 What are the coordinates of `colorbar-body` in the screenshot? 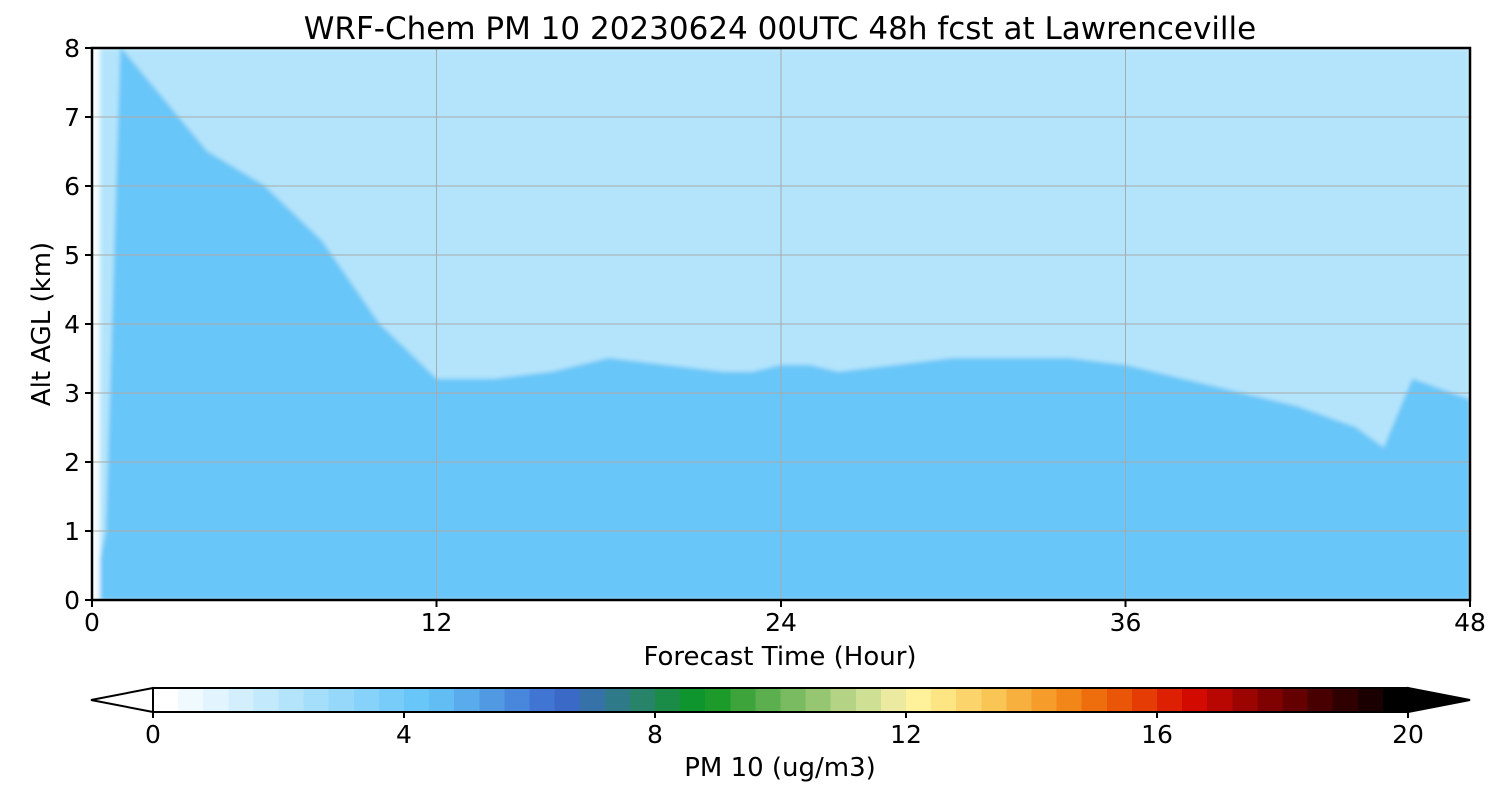 It's located at (780, 700).